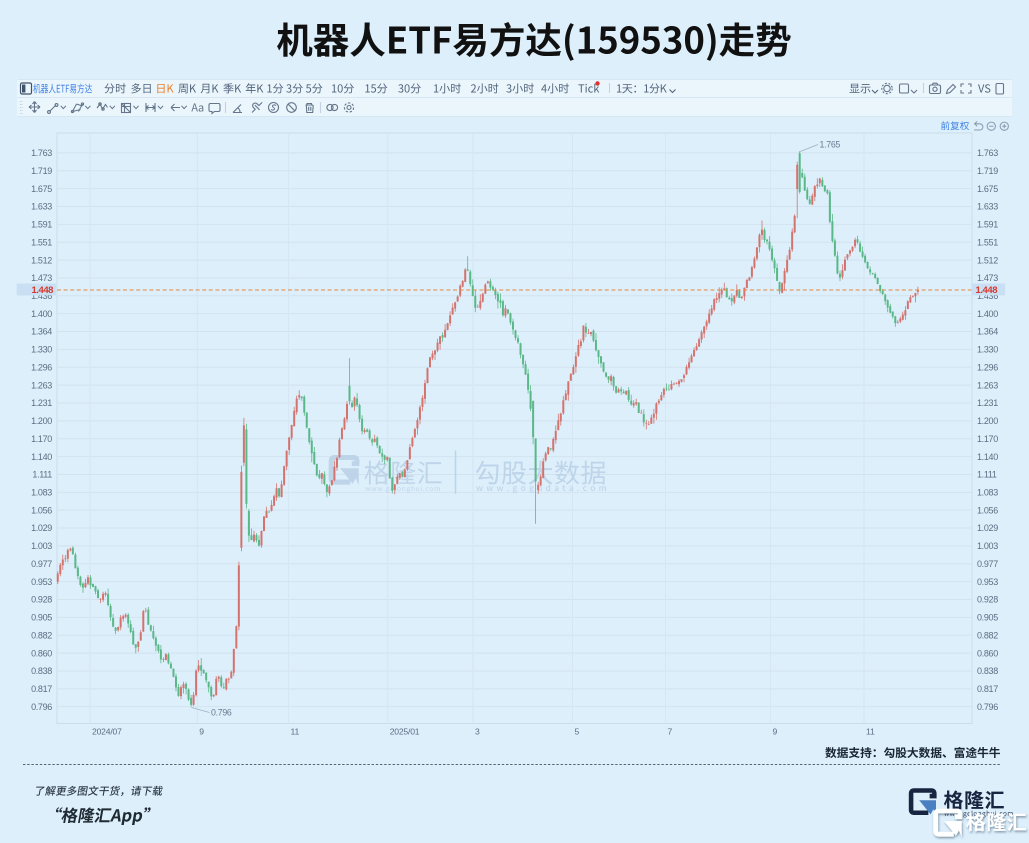 This screenshot has height=843, width=1029. I want to click on svg-text: 3, so click(477, 731).